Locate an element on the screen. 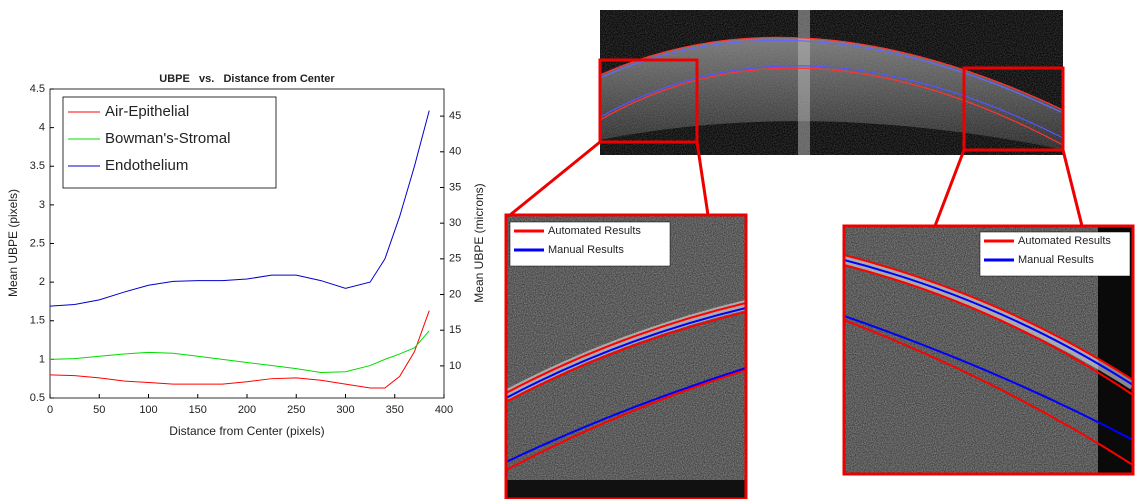 This screenshot has width=1135, height=504. x-tick-label: 300 is located at coordinates (345, 410).